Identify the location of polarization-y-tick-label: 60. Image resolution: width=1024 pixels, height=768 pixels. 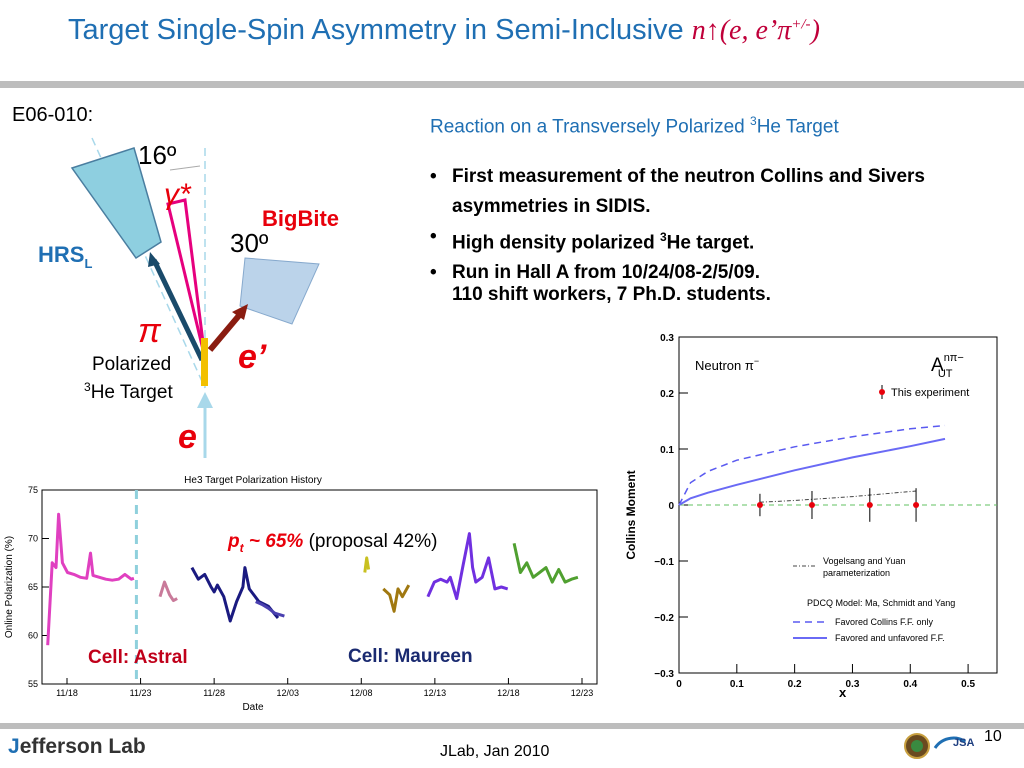
(33, 636).